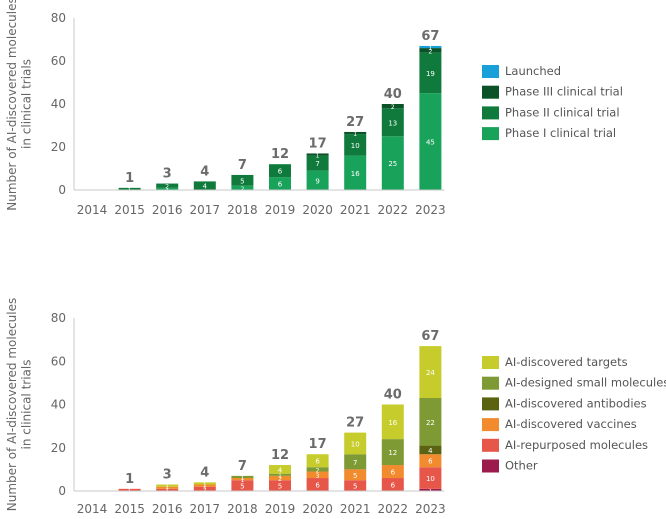 This screenshot has width=666, height=519. Describe the element at coordinates (560, 133) in the screenshot. I see `legend-label: Phase I clinical trial` at that location.